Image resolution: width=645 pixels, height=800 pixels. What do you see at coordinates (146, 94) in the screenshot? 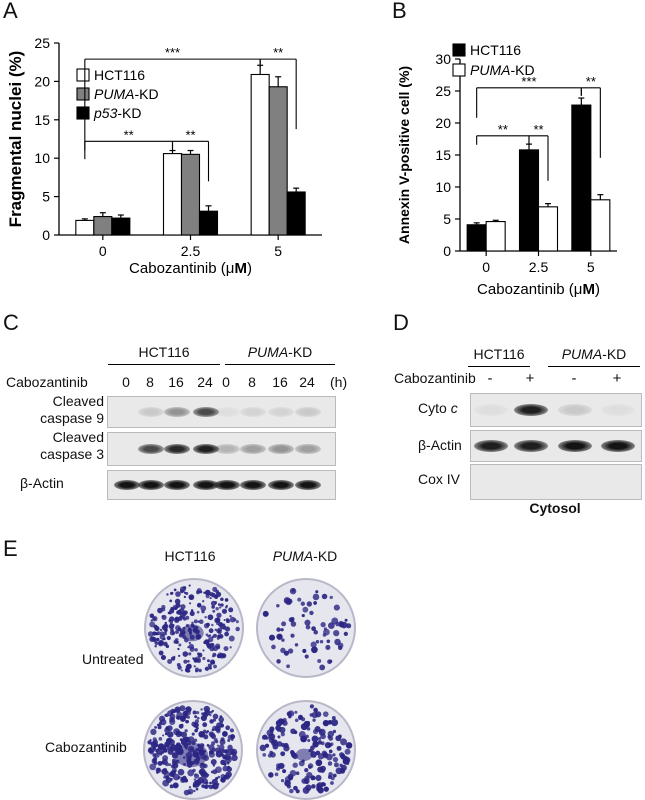
I see `label-rest: -KD` at bounding box center [146, 94].